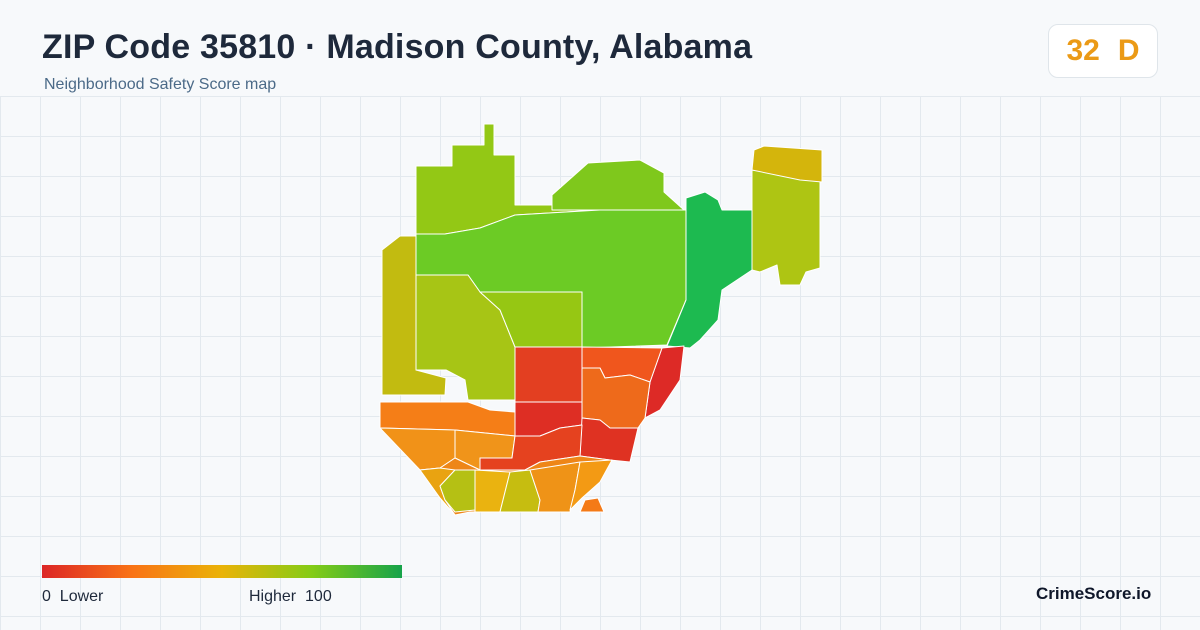 Image resolution: width=1200 pixels, height=630 pixels. I want to click on southwest-orange-2-tract, so click(417, 449).